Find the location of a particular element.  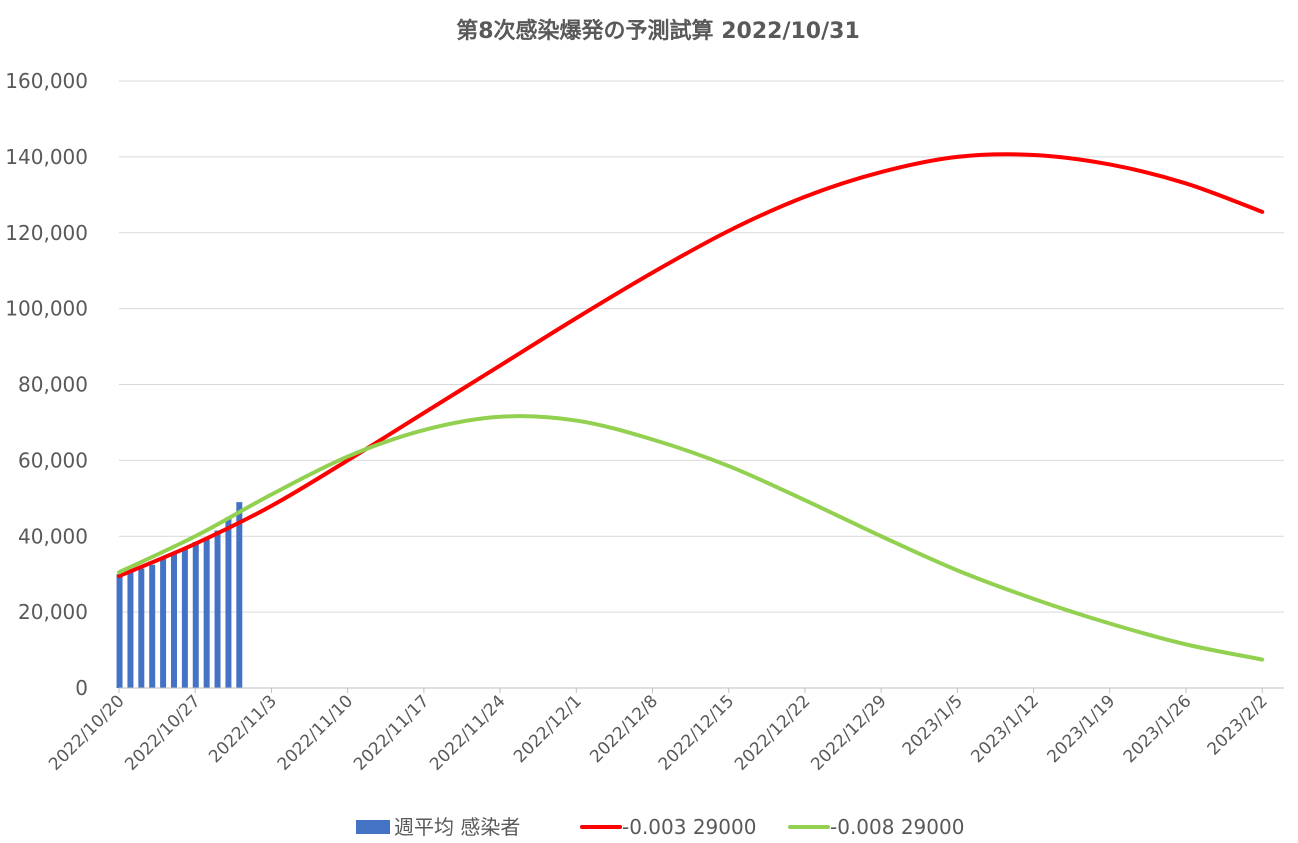

legend-label: 週平均 感染者 is located at coordinates (457, 827).